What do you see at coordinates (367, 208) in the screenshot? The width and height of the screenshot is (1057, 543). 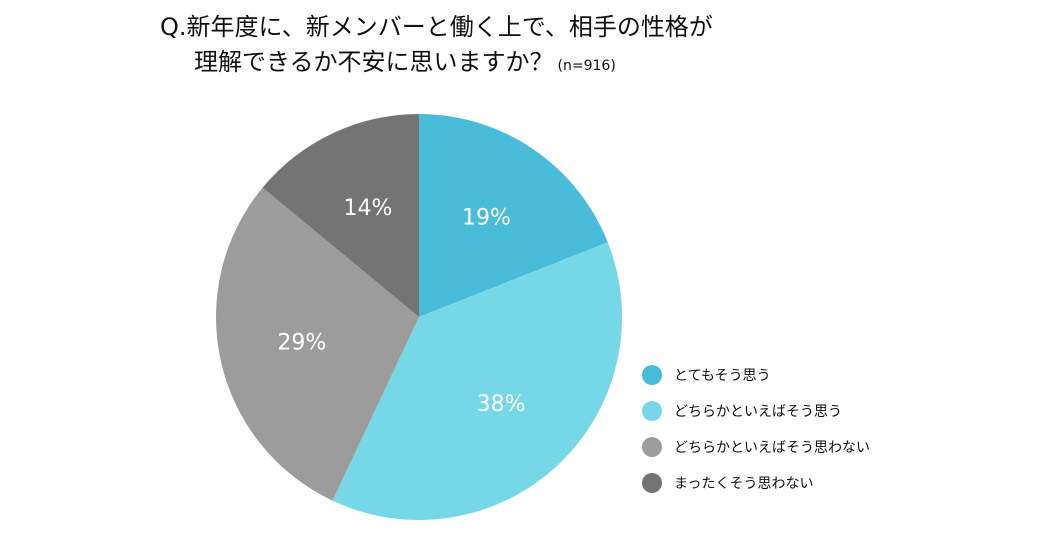 I see `pie-slice-label-4: 14%` at bounding box center [367, 208].